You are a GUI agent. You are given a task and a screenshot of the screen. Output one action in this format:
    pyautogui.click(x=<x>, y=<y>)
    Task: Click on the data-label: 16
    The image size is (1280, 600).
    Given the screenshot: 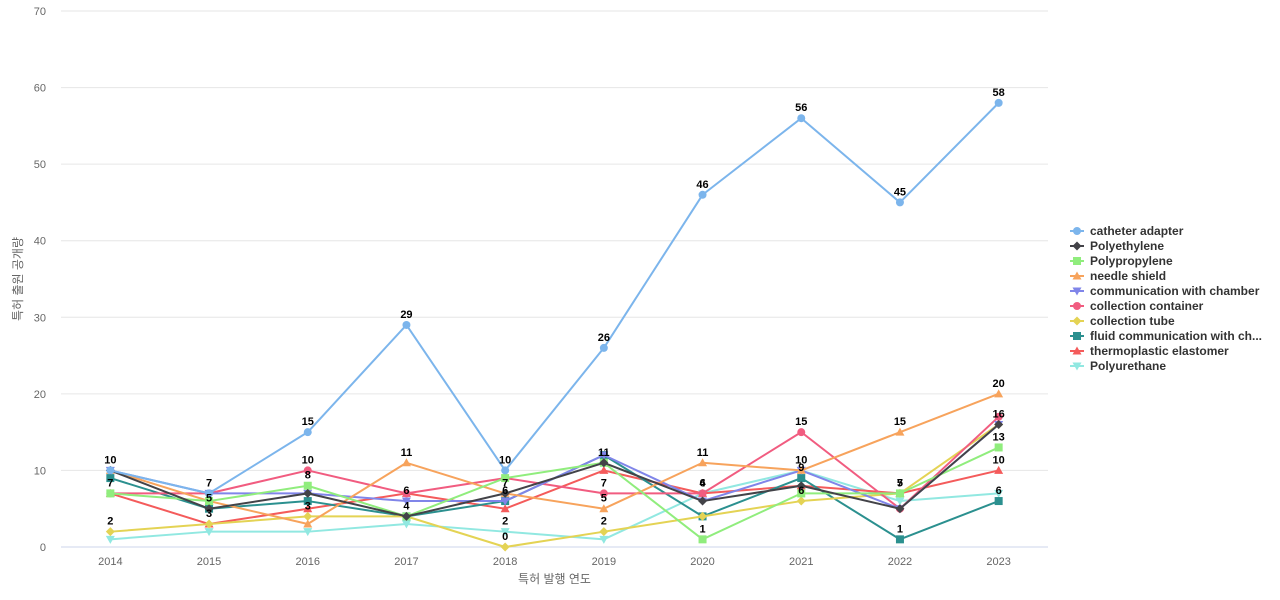 What is the action you would take?
    pyautogui.click(x=999, y=414)
    